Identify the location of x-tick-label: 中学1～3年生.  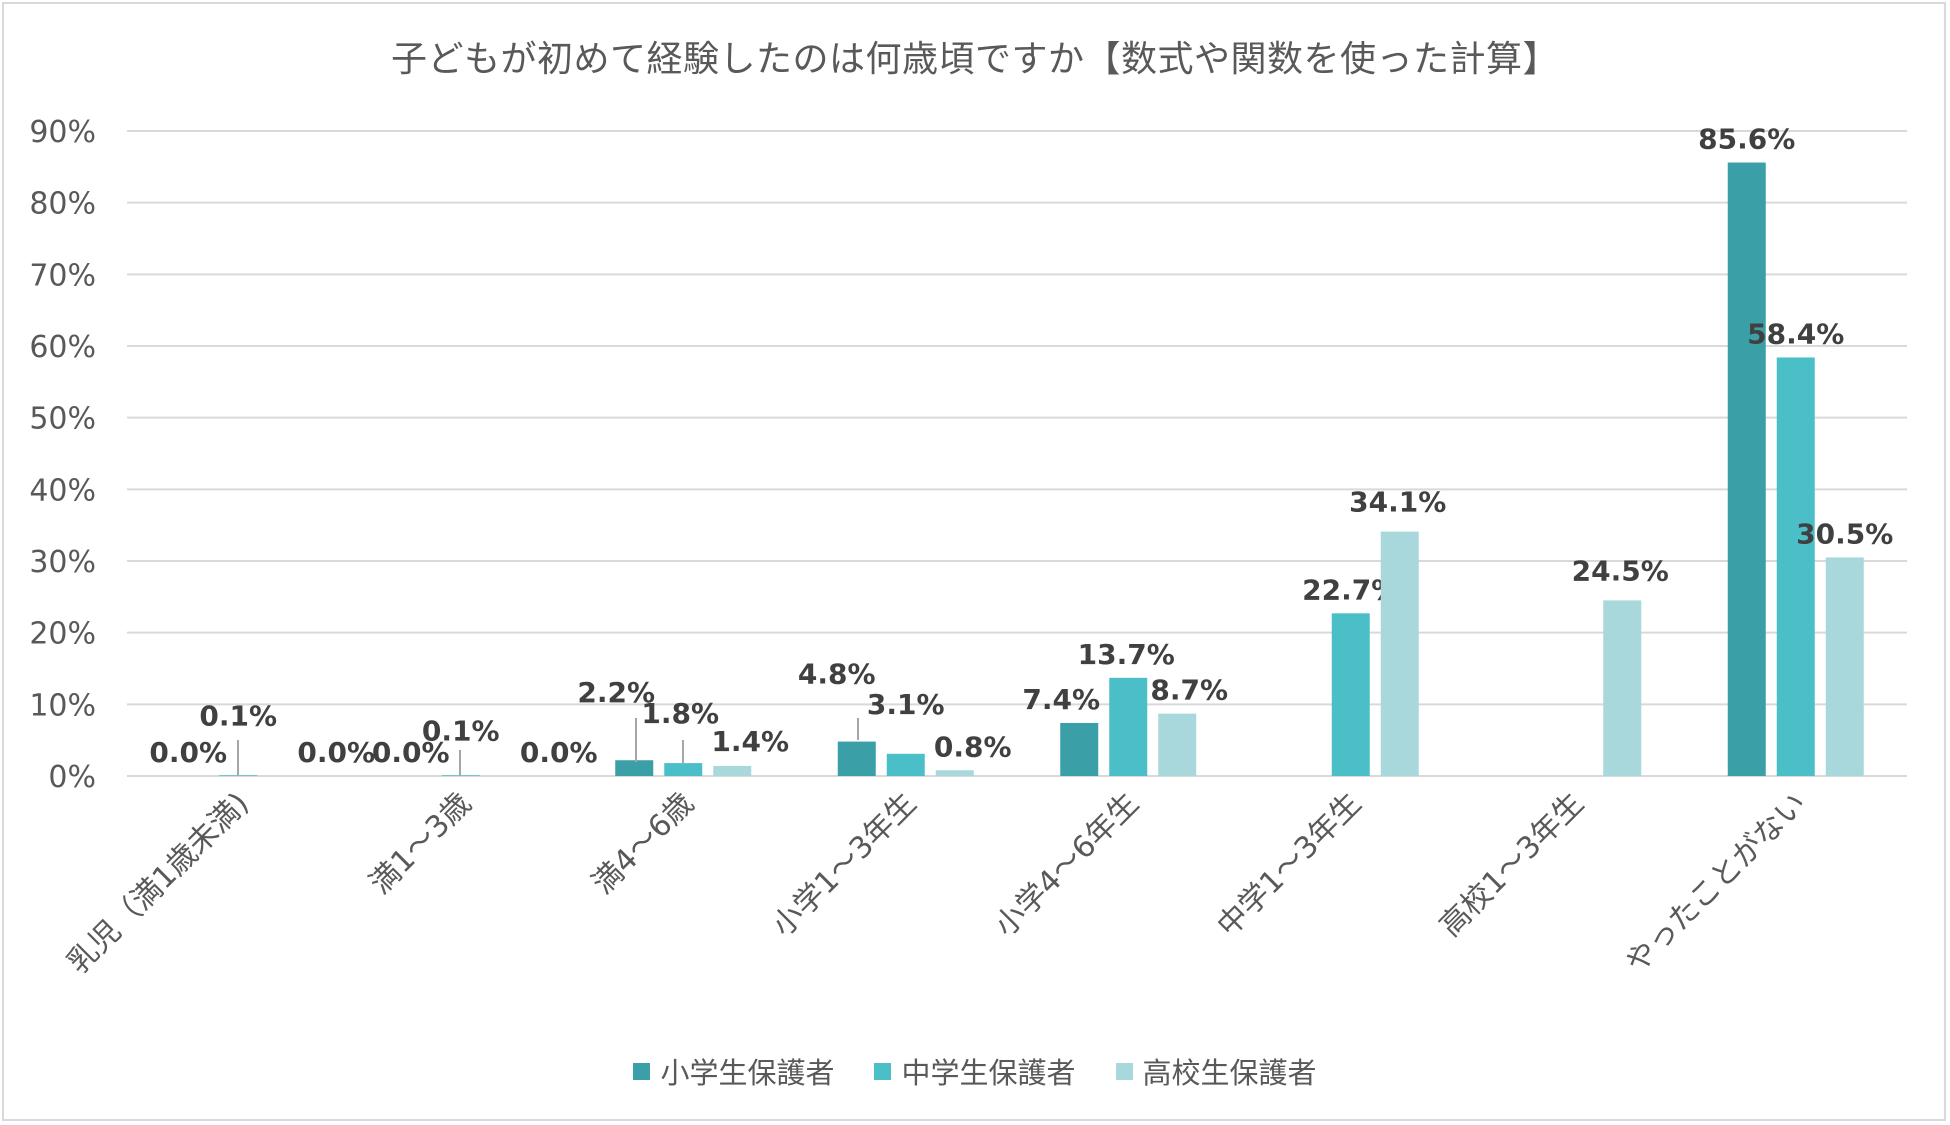
(1290, 865).